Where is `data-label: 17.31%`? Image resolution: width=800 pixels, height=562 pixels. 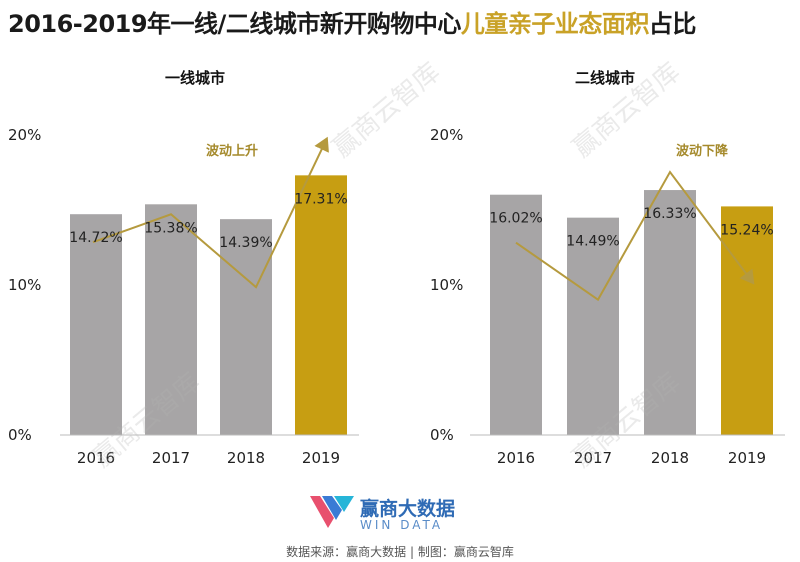
data-label: 17.31% is located at coordinates (320, 199).